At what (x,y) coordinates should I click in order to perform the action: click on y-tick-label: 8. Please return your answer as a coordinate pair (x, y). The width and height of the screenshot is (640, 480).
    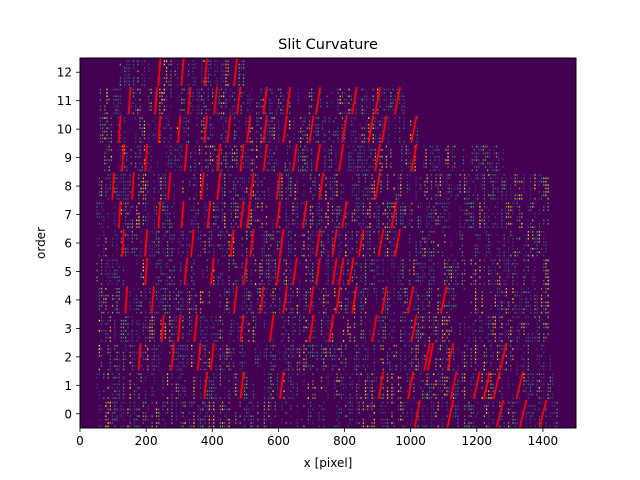
    Looking at the image, I should click on (68, 187).